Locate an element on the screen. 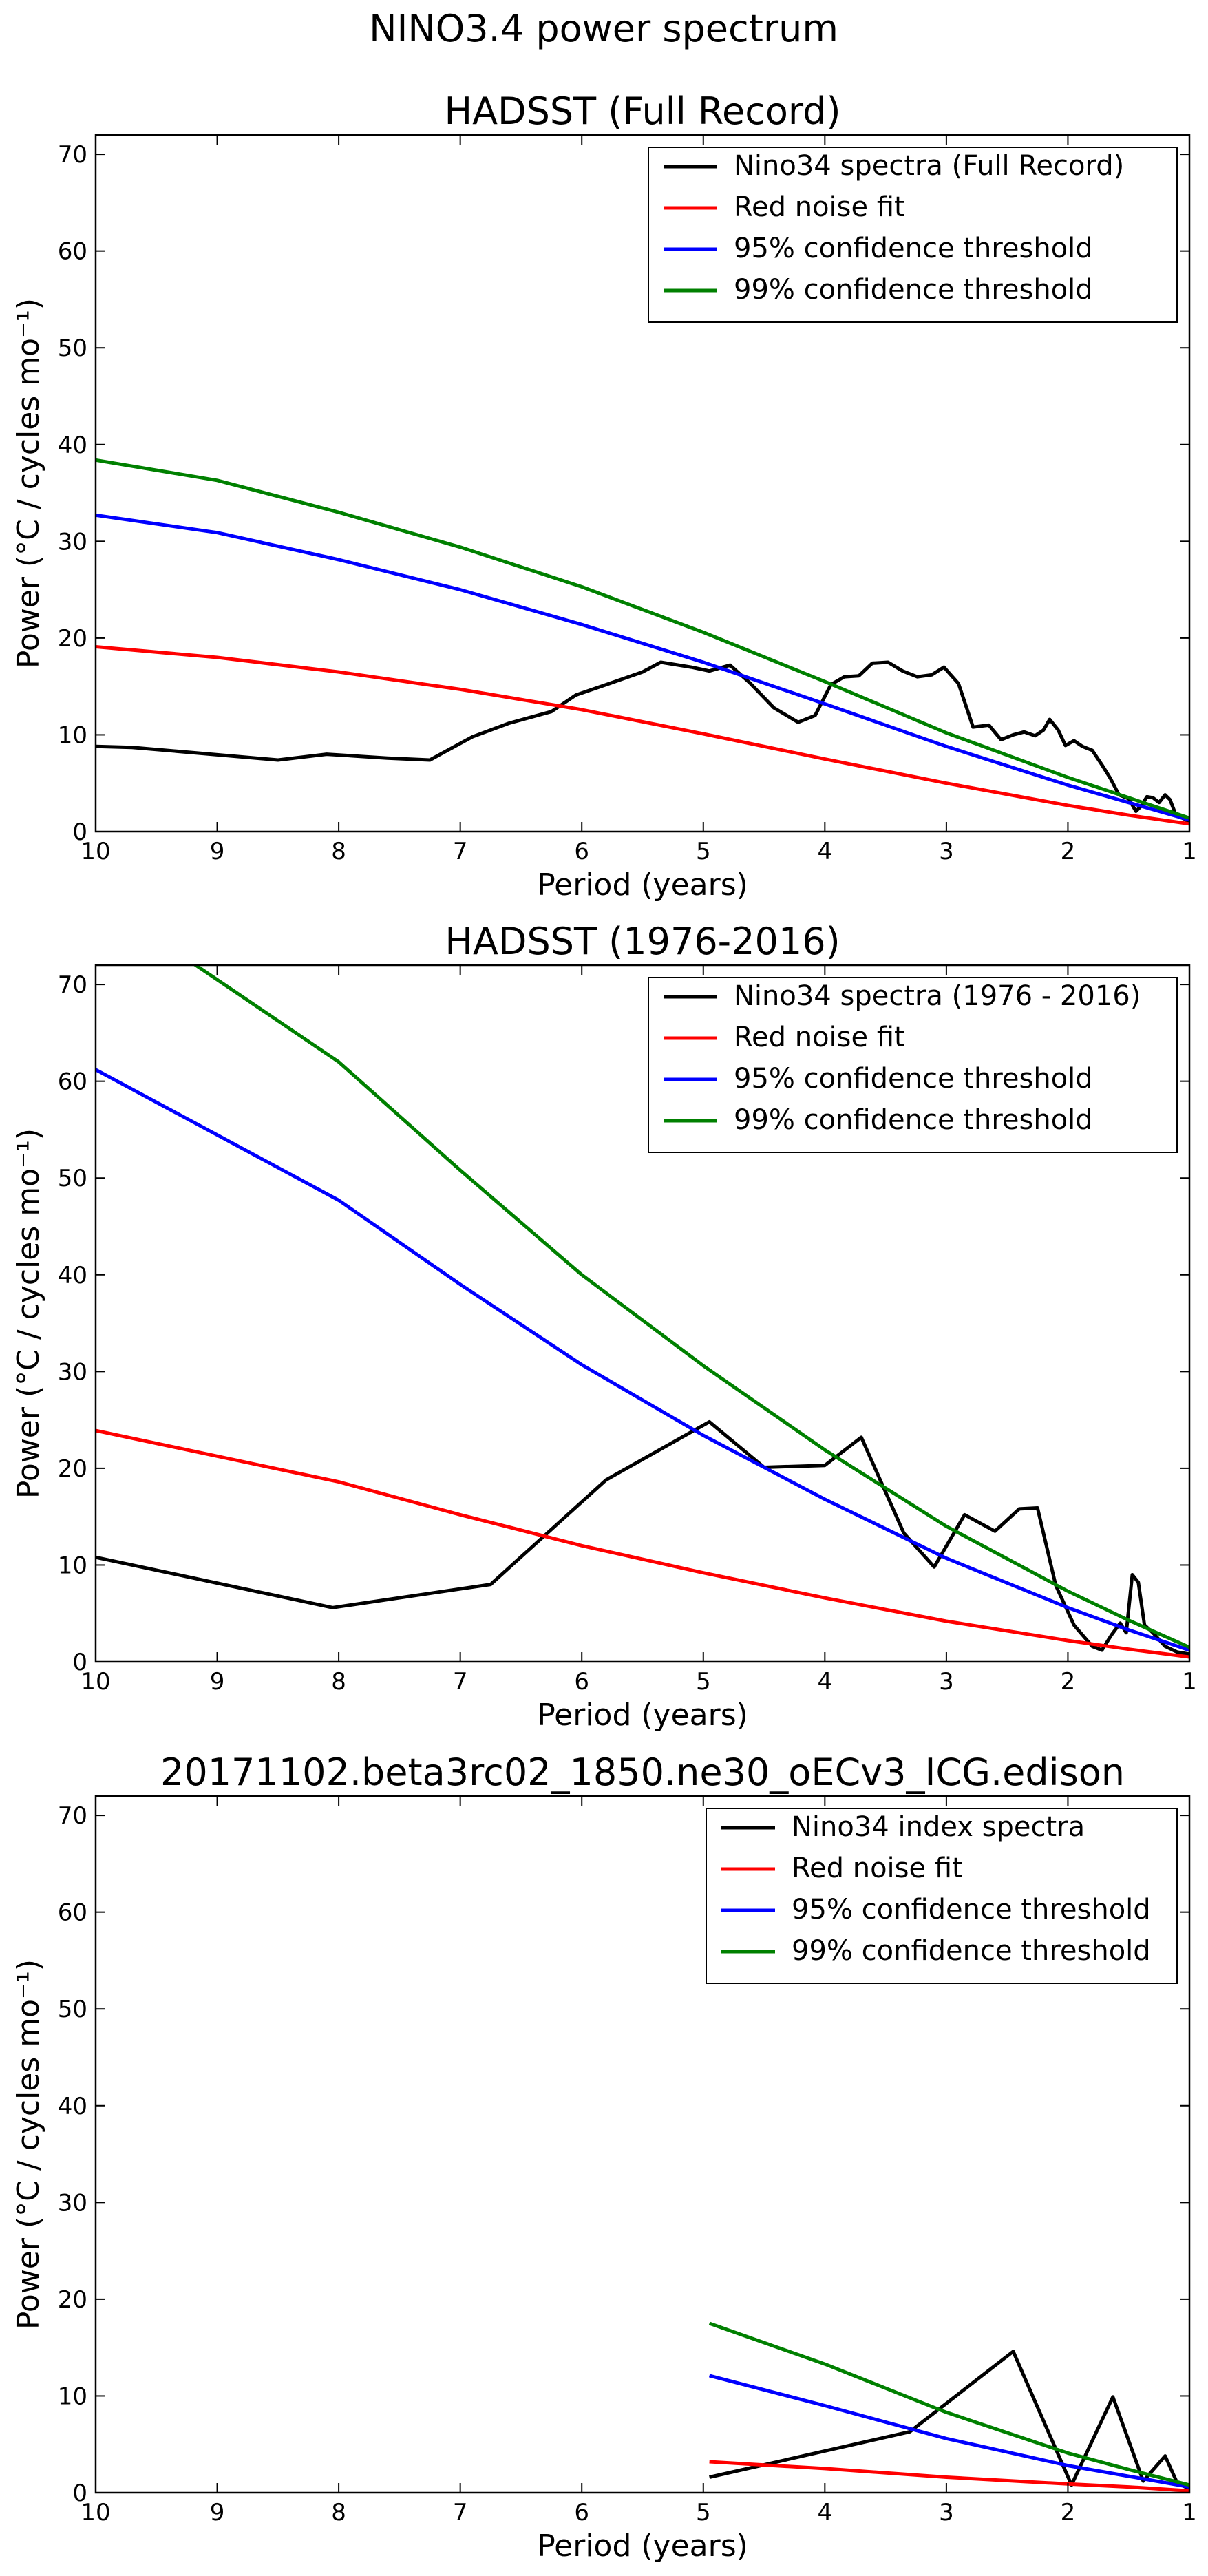 This screenshot has width=1208, height=2576. panel-title: HADSST (Full Record) is located at coordinates (642, 111).